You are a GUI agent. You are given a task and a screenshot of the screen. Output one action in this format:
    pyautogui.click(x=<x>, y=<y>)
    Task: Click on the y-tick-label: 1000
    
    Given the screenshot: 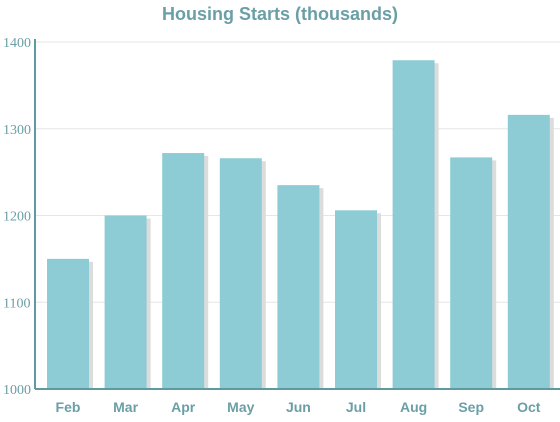 What is the action you would take?
    pyautogui.click(x=17, y=390)
    